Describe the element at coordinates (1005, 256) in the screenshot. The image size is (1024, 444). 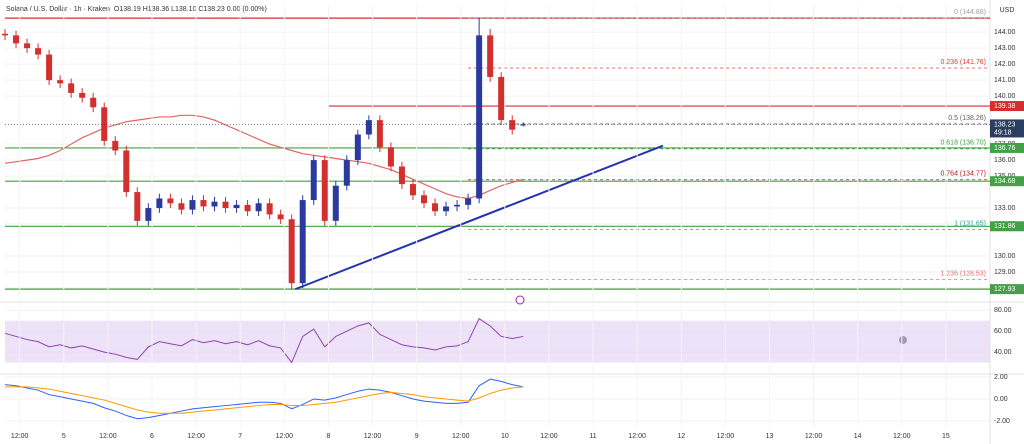
I see `y-tick-label: 130.00` at that location.